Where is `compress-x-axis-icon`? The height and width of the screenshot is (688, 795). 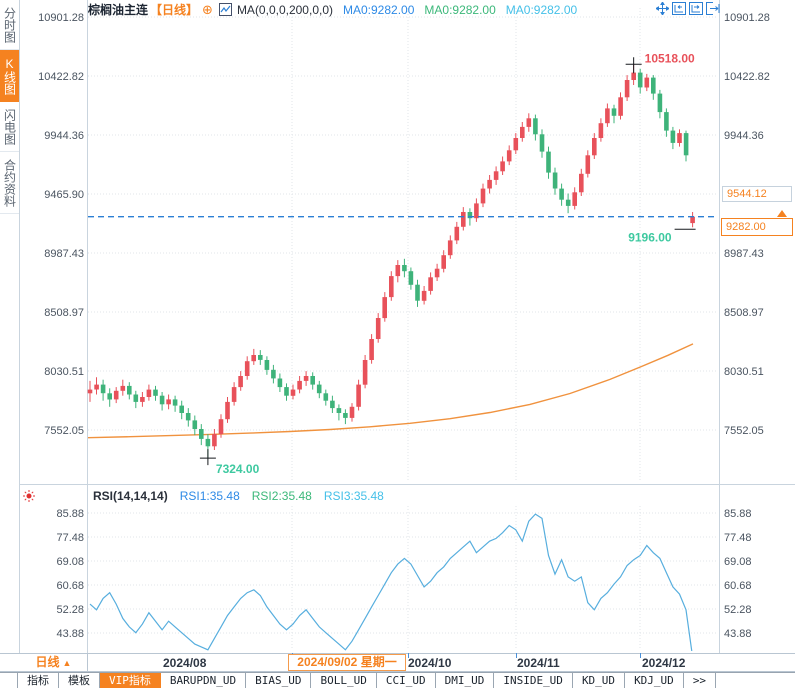
compress-x-axis-icon is located at coordinates (679, 8).